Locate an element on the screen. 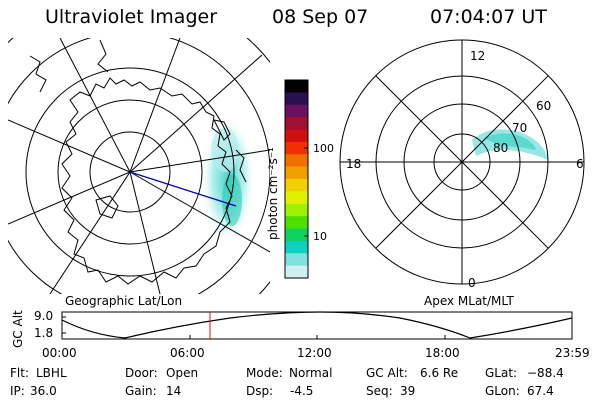 The height and width of the screenshot is (400, 600). door-value: Open is located at coordinates (182, 373).